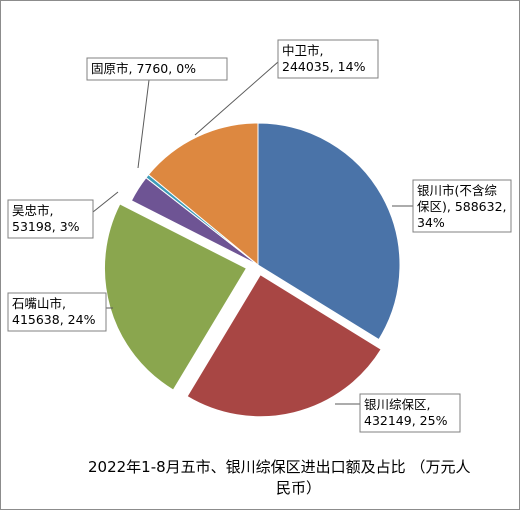  I want to click on data-label-text: 432149, 25%, so click(406, 420).